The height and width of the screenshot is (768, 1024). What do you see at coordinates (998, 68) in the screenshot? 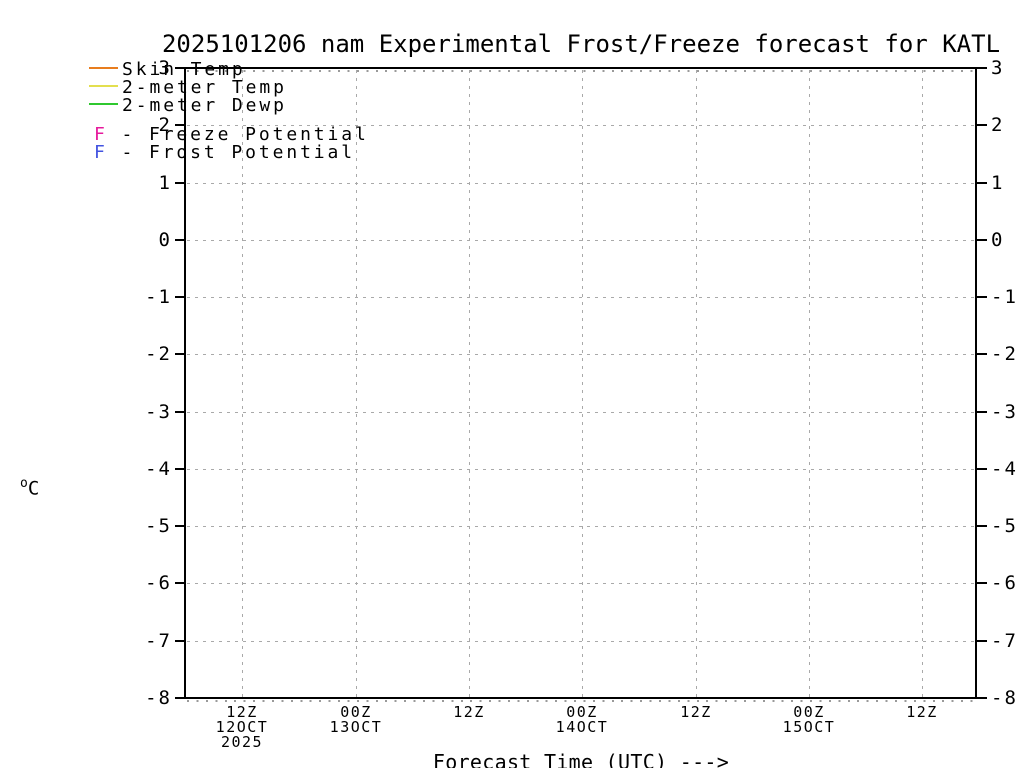
I see `y-axis-label-right: 3` at bounding box center [998, 68].